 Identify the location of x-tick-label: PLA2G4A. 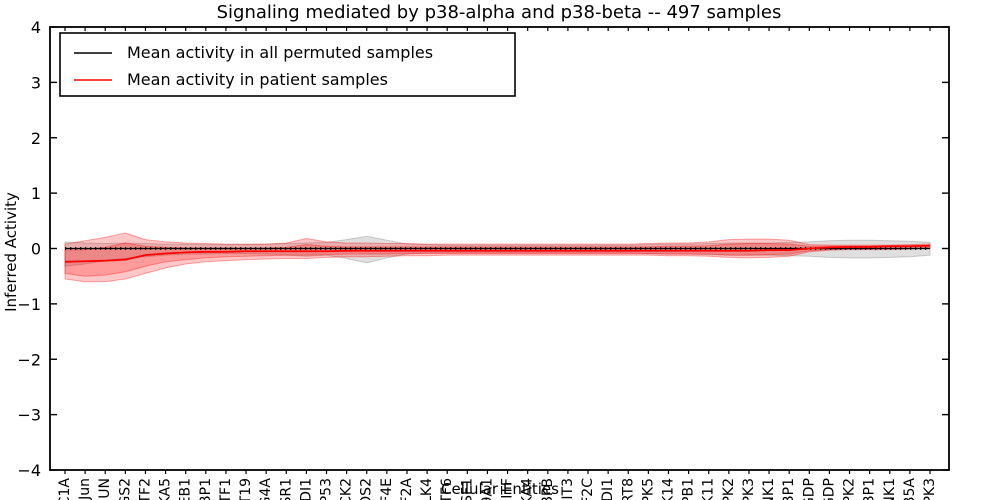
(266, 489).